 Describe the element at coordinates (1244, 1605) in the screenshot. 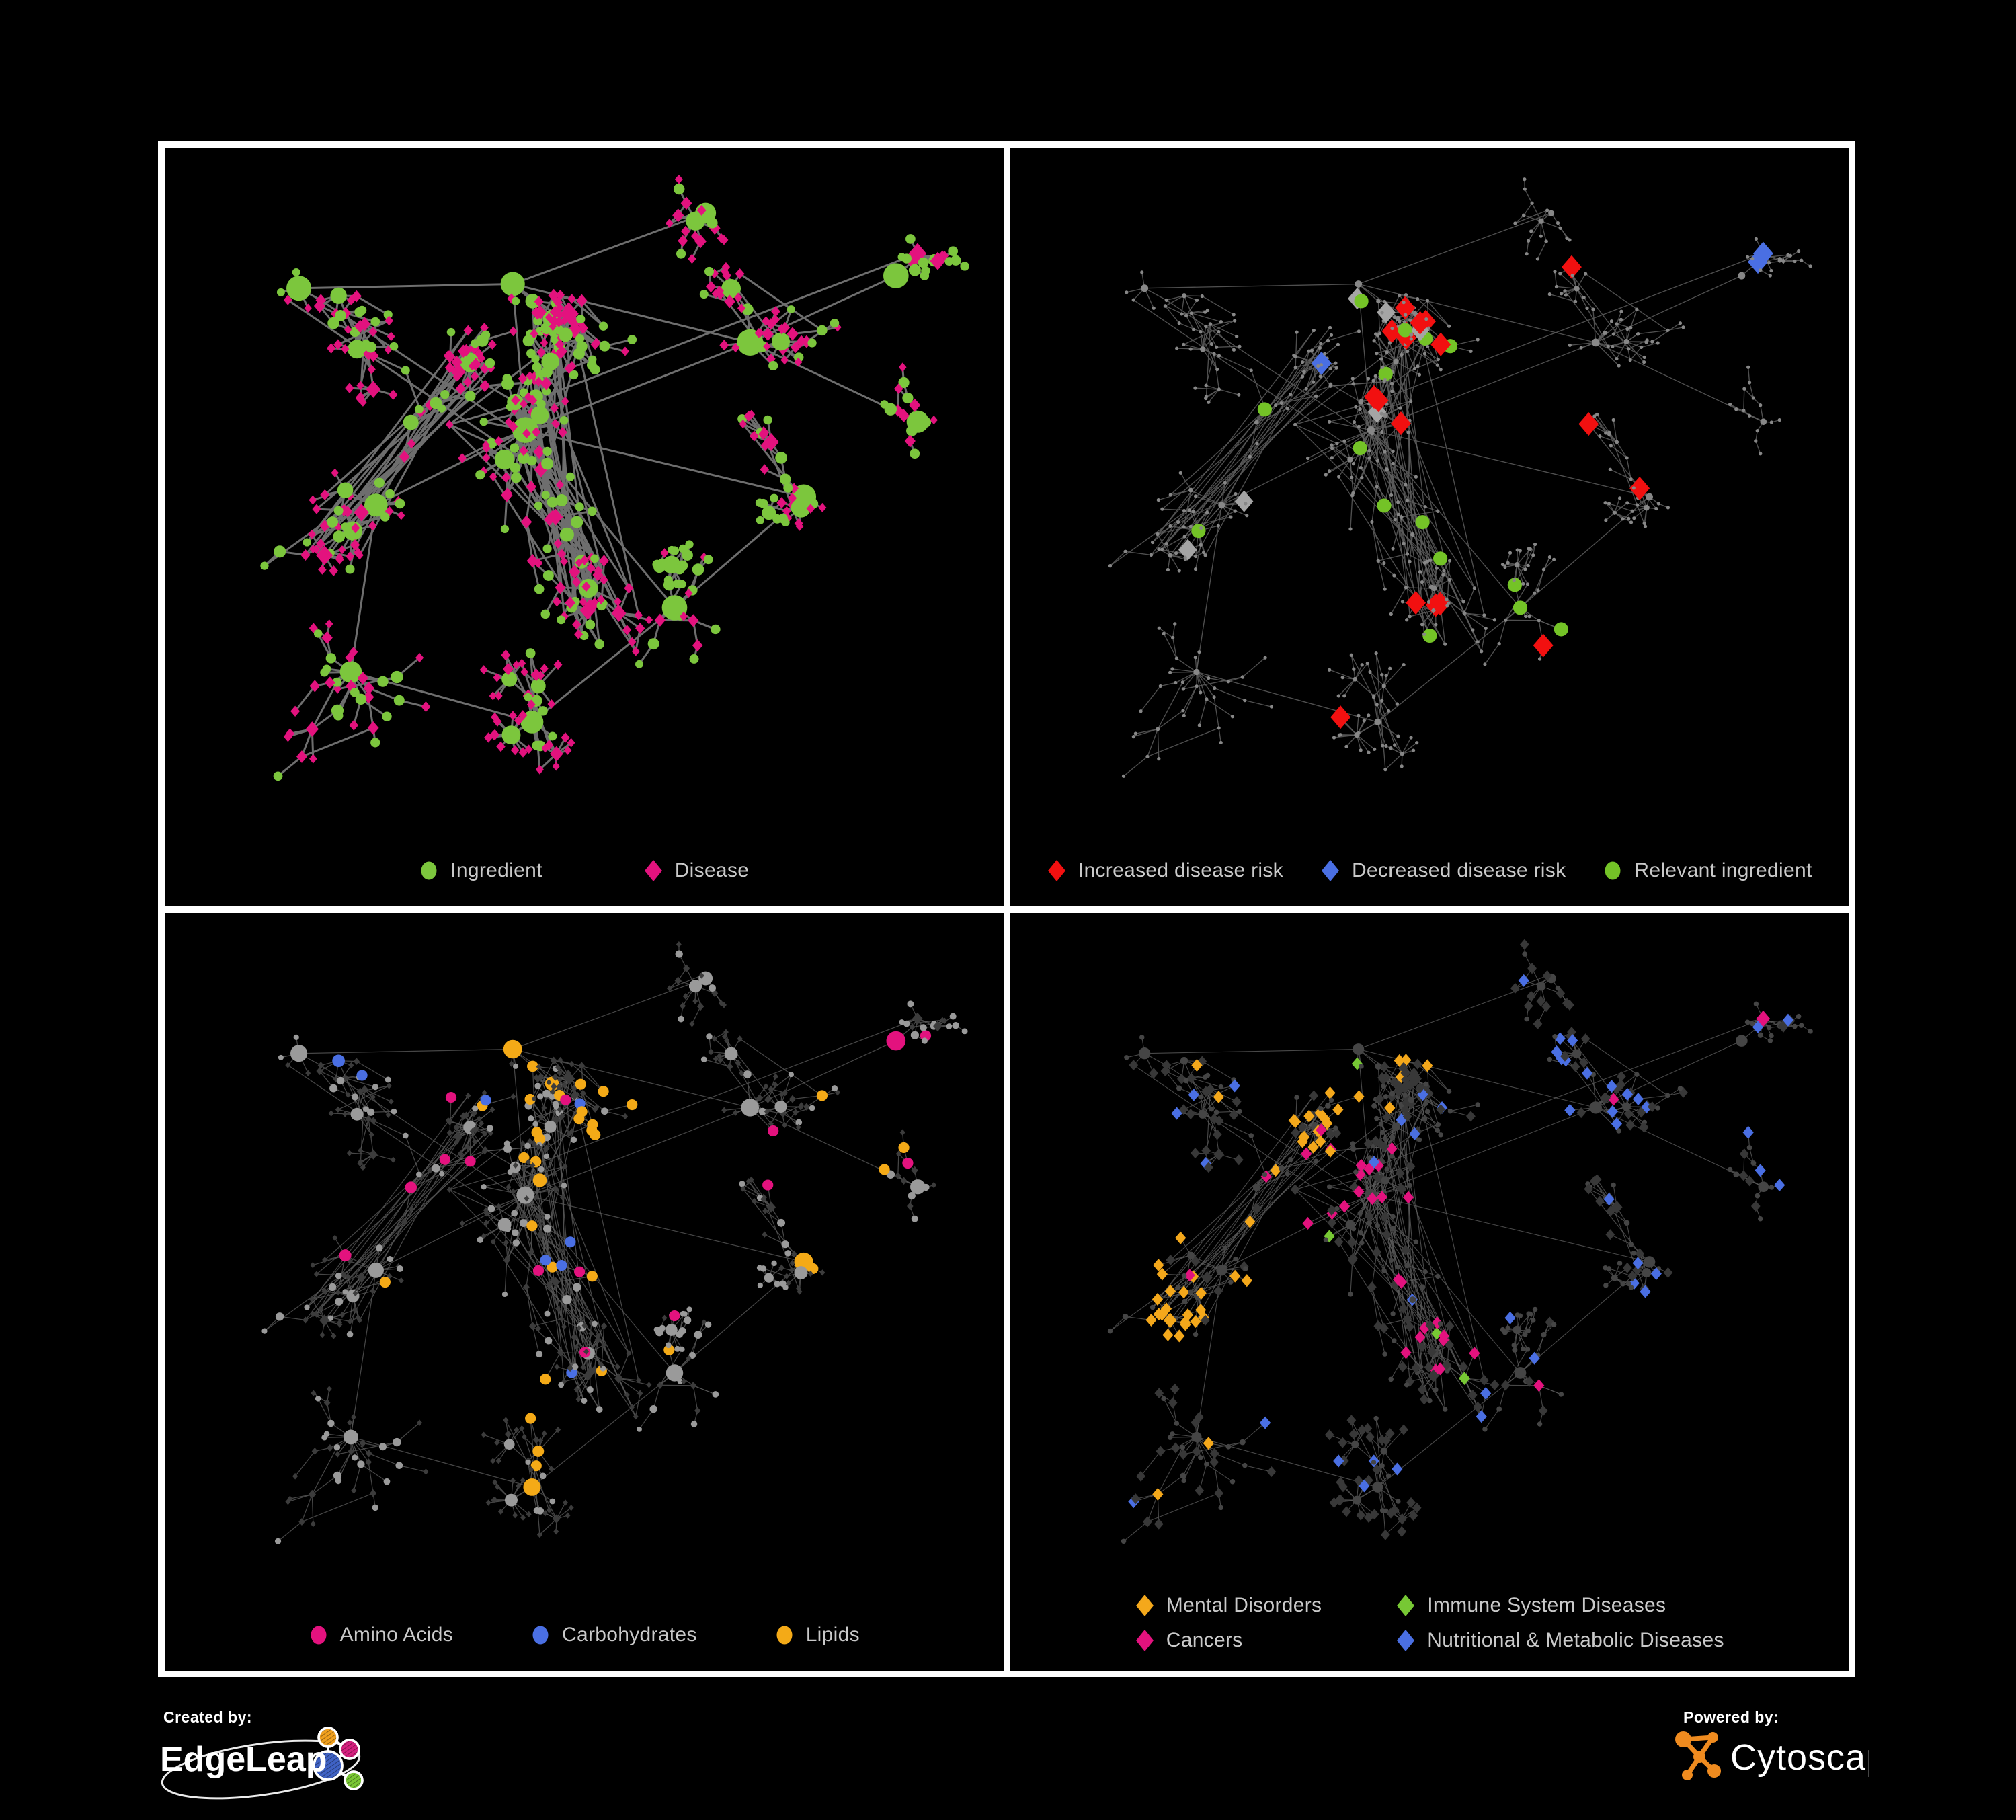

I see `legend-label-mental-disorders: Mental Disorders` at that location.